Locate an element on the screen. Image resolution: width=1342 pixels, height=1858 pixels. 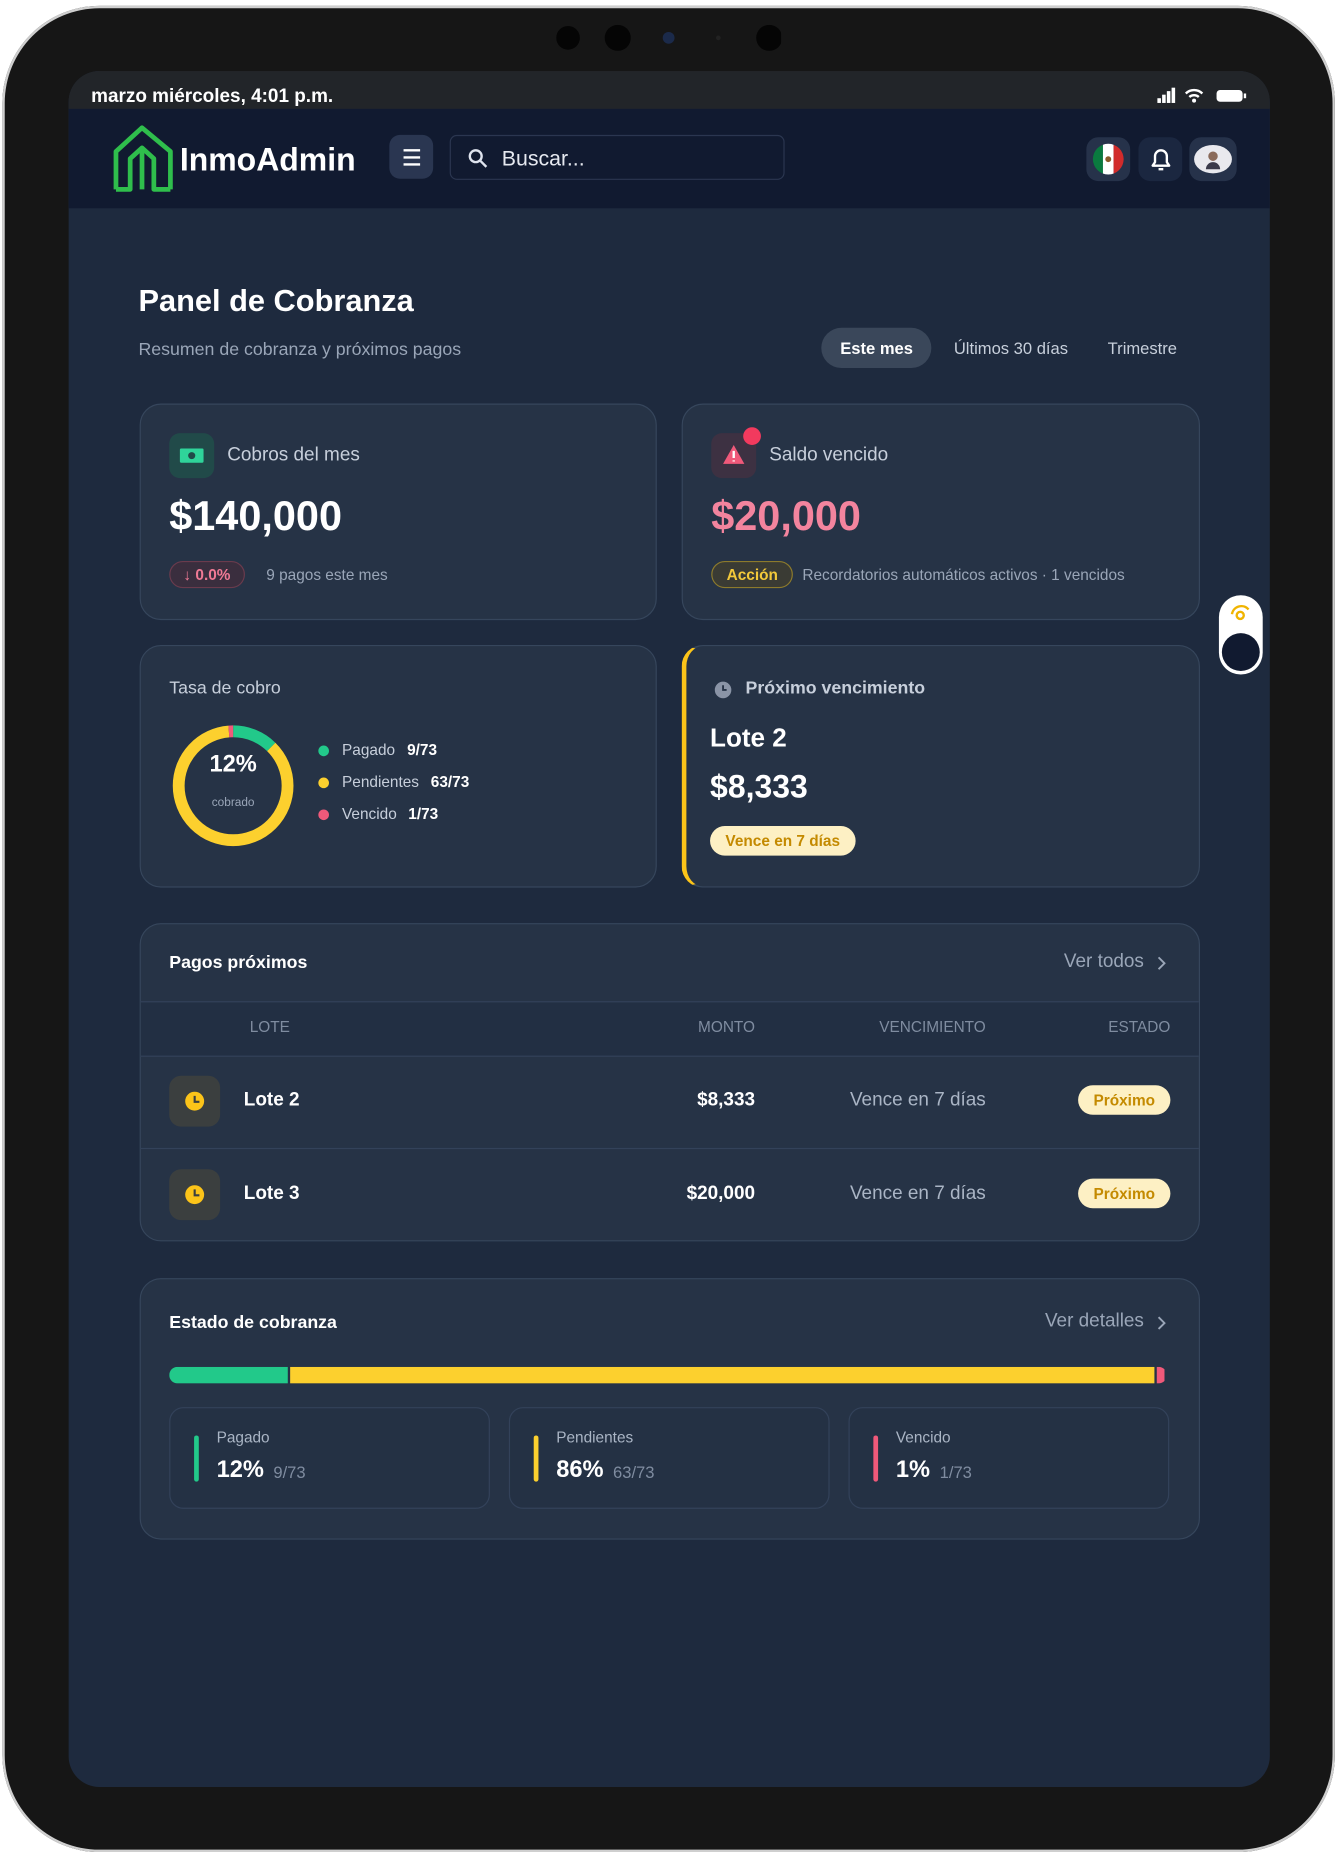
alert-dot is located at coordinates (752, 436).